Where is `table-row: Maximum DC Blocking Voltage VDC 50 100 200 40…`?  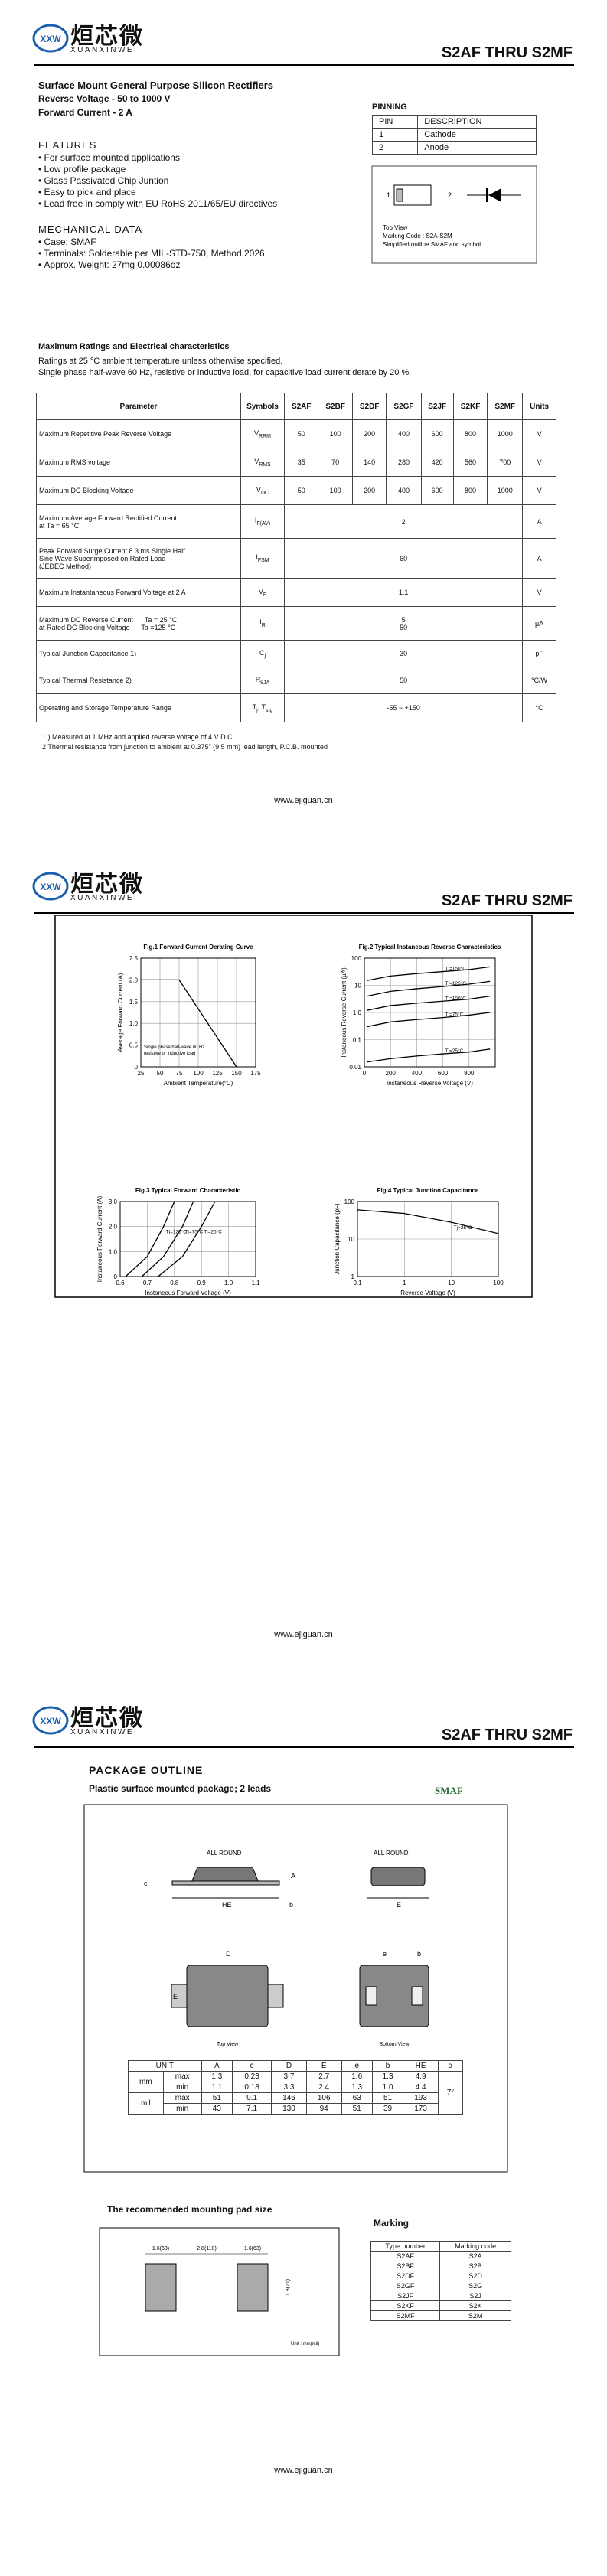 table-row: Maximum DC Blocking Voltage VDC 50 100 200 40… is located at coordinates (296, 490).